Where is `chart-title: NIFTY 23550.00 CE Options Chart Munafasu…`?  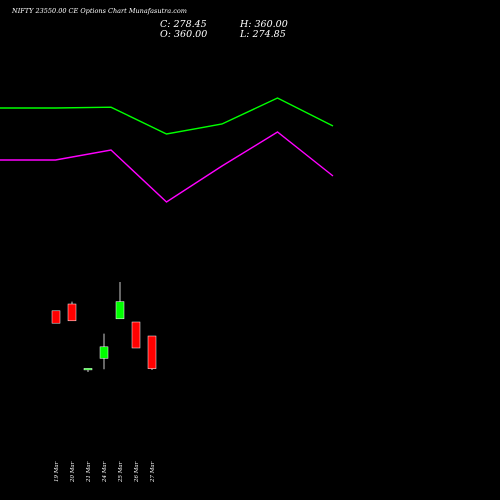 chart-title: NIFTY 23550.00 CE Options Chart Munafasu… is located at coordinates (99, 11).